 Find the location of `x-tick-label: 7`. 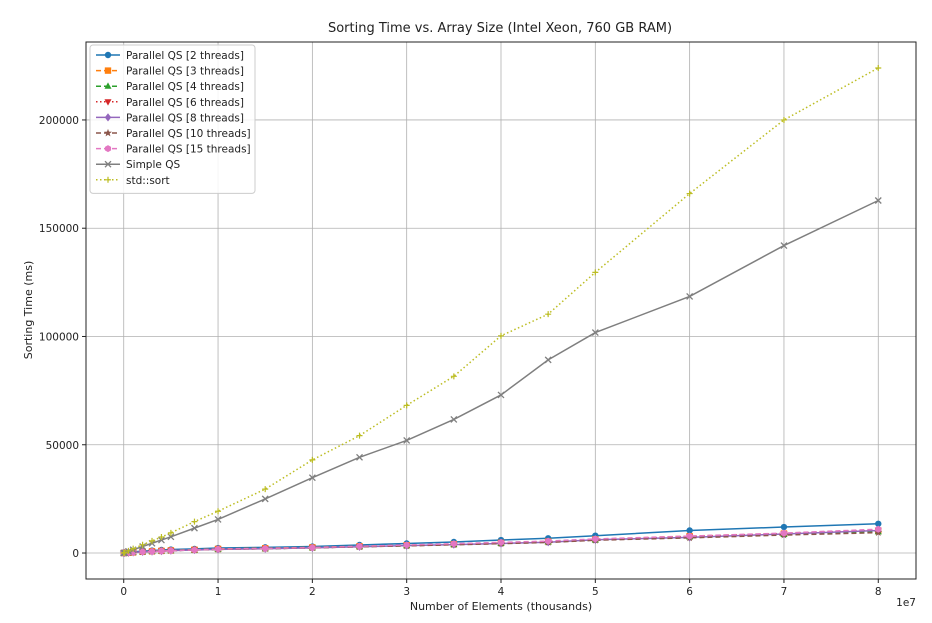

x-tick-label: 7 is located at coordinates (784, 592).